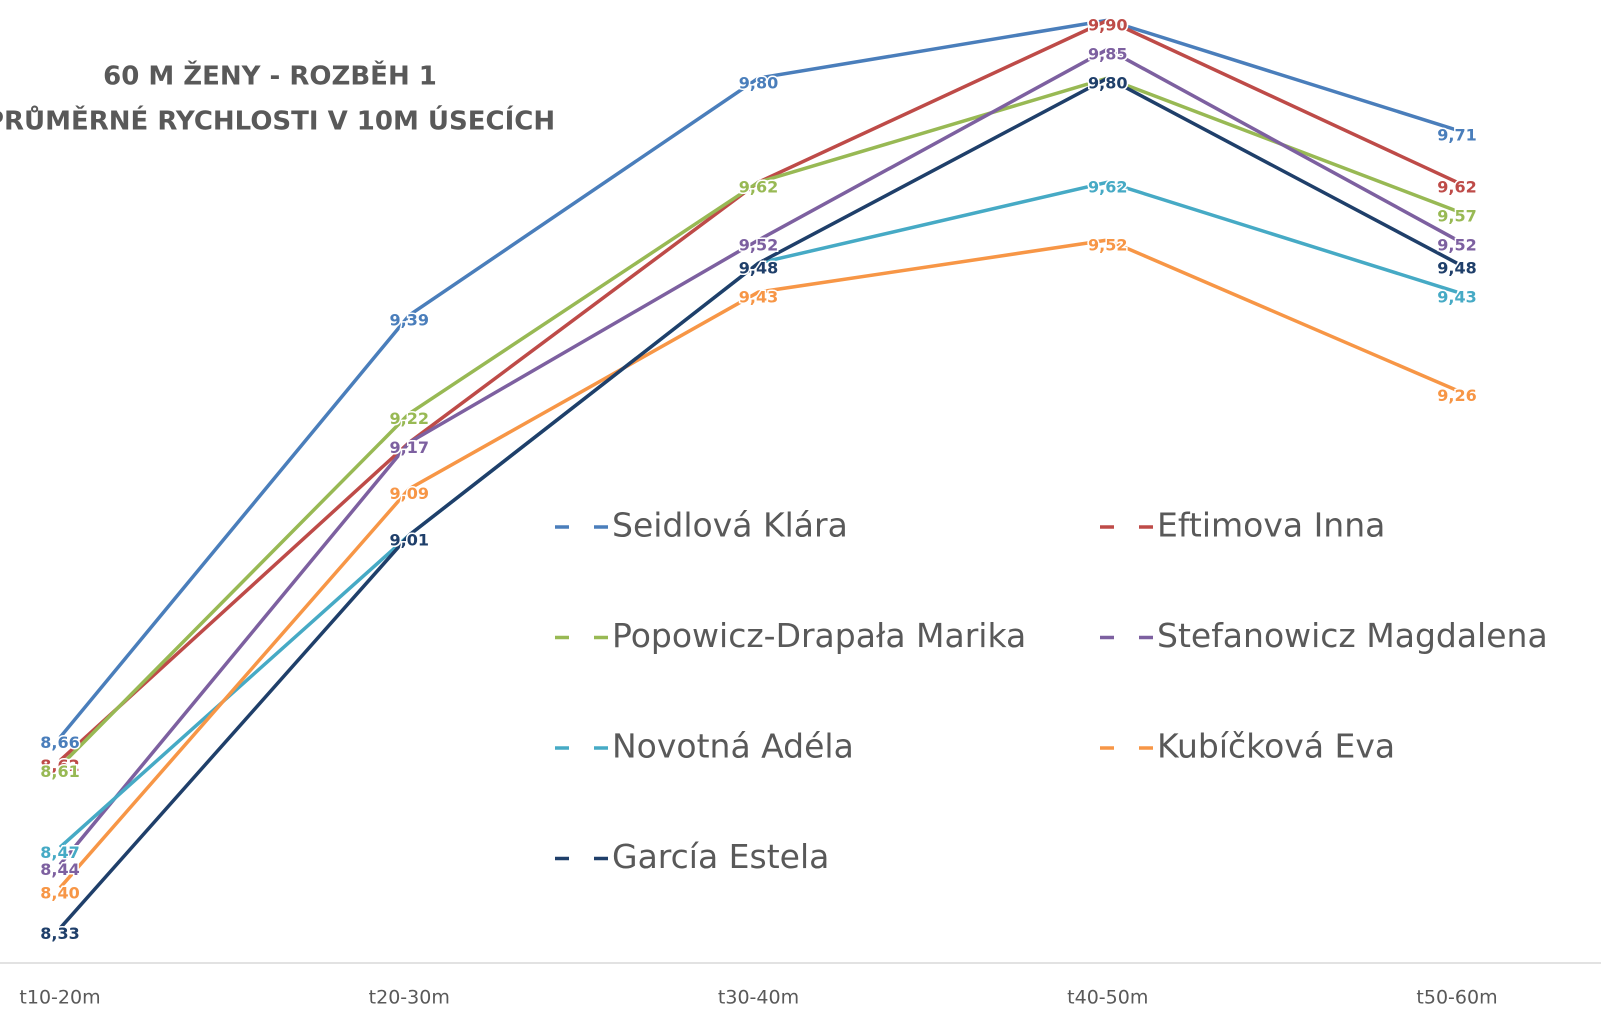 Image resolution: width=1601 pixels, height=1033 pixels. What do you see at coordinates (59, 765) in the screenshot?
I see `data-label: 8,62` at bounding box center [59, 765].